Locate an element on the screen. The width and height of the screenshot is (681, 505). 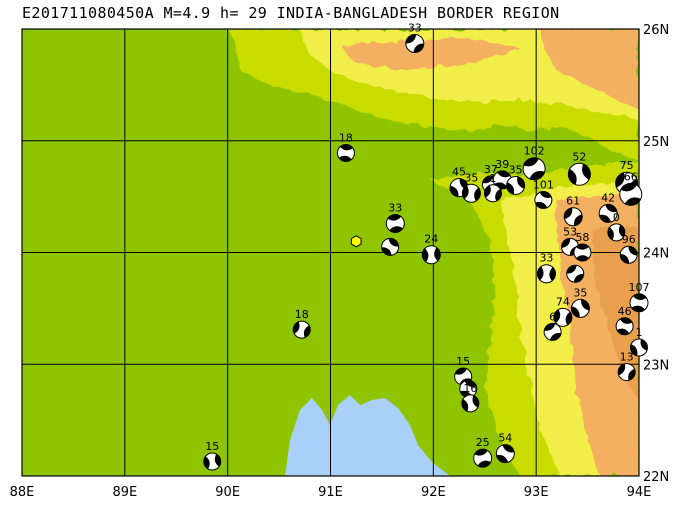
focal-mechanism: 66 is located at coordinates (631, 188).